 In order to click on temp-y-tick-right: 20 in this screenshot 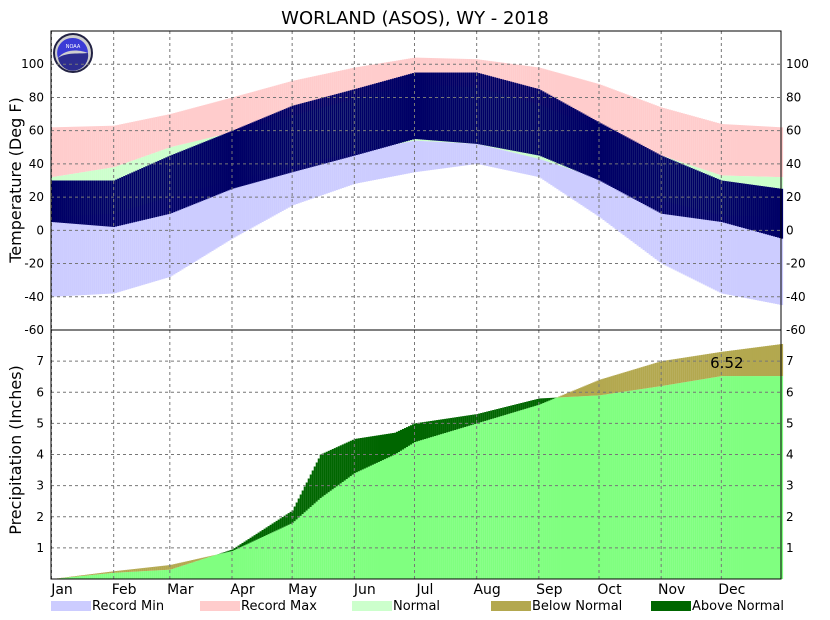, I will do `click(793, 197)`.